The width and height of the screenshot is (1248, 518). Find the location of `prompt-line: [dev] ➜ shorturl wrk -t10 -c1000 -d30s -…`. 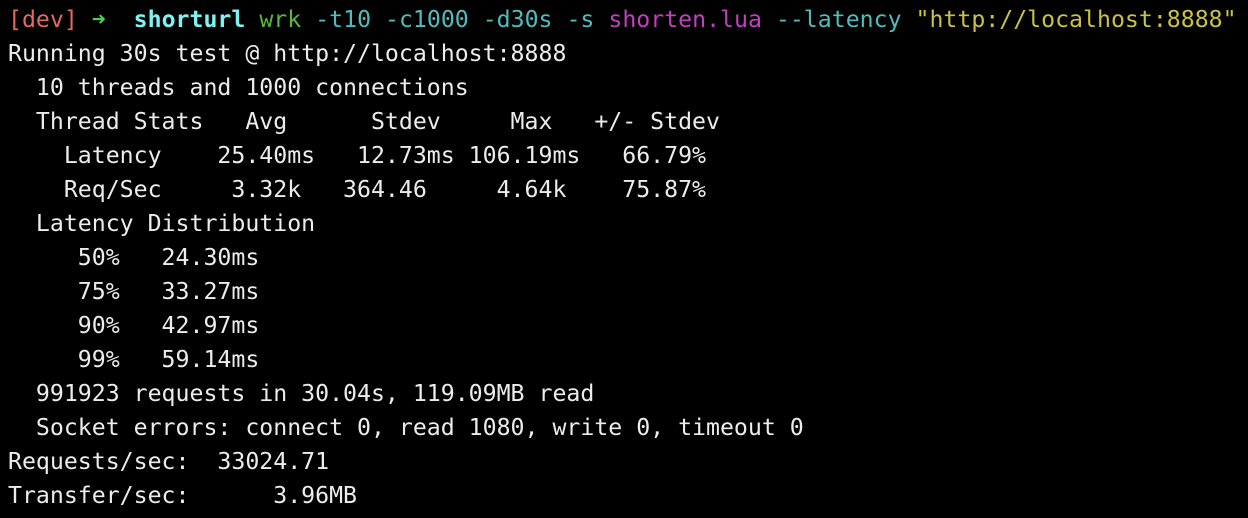

prompt-line: [dev] ➜ shorturl wrk -t10 -c1000 -d30s -… is located at coordinates (622, 20).